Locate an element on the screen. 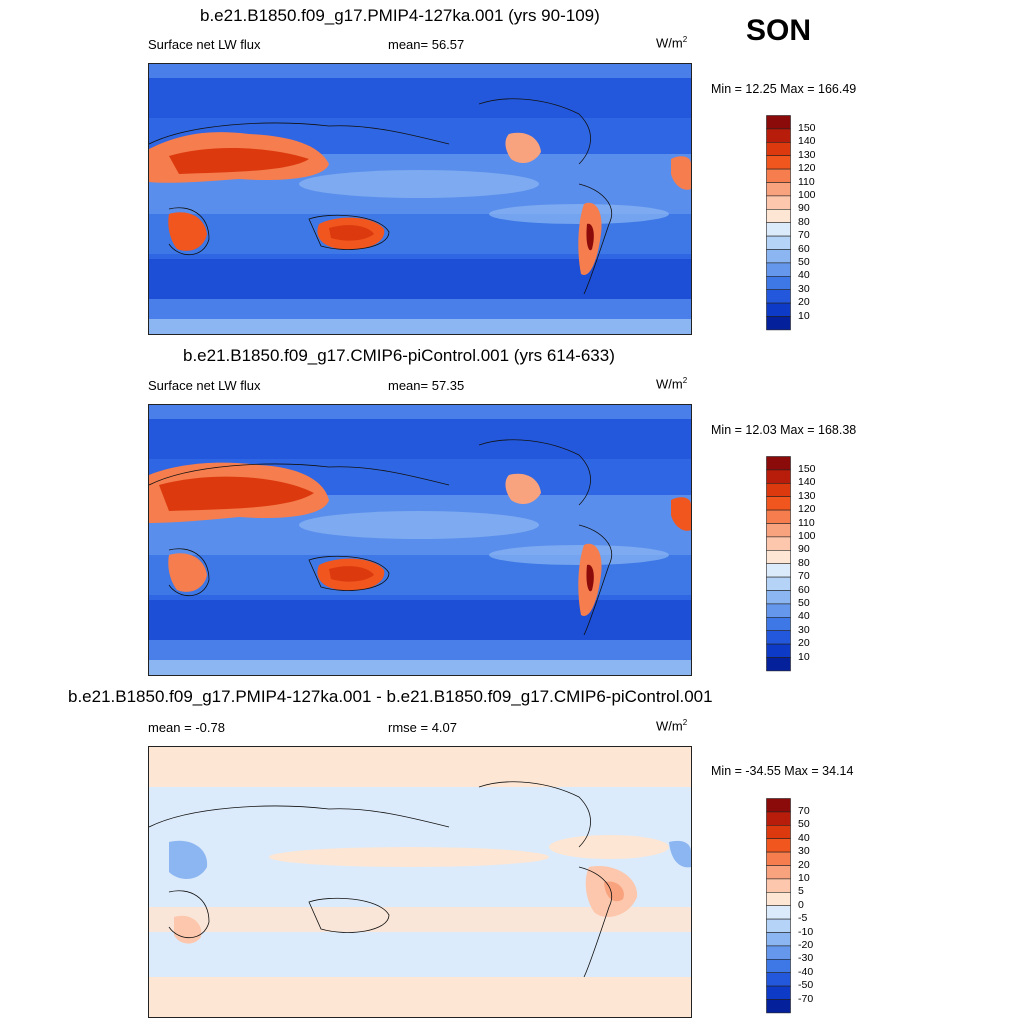 The width and height of the screenshot is (1024, 1024). colorbar-tick-label: 140 is located at coordinates (807, 482).